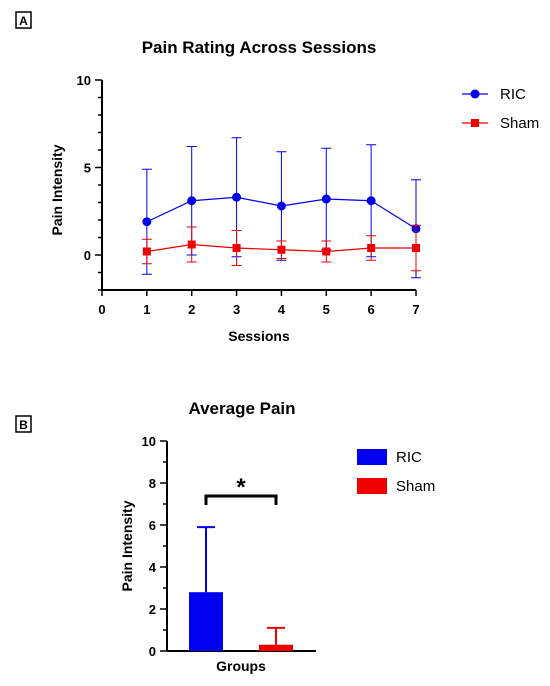 This screenshot has width=550, height=686. Describe the element at coordinates (153, 567) in the screenshot. I see `chart-b-y-tick-label: 4` at that location.